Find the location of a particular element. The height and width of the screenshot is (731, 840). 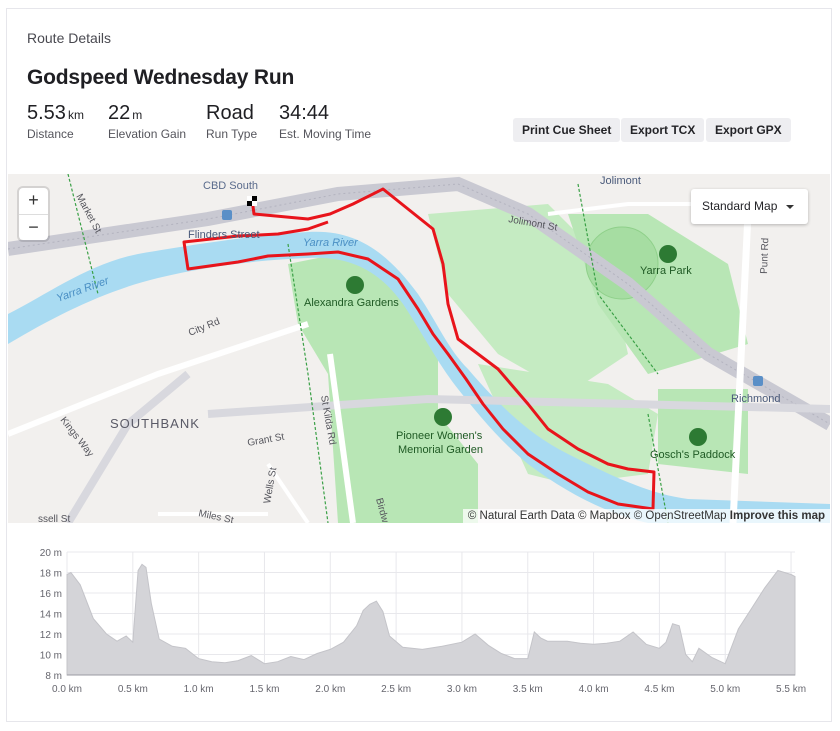

map-label-jolimont: Jolimont is located at coordinates (620, 181).